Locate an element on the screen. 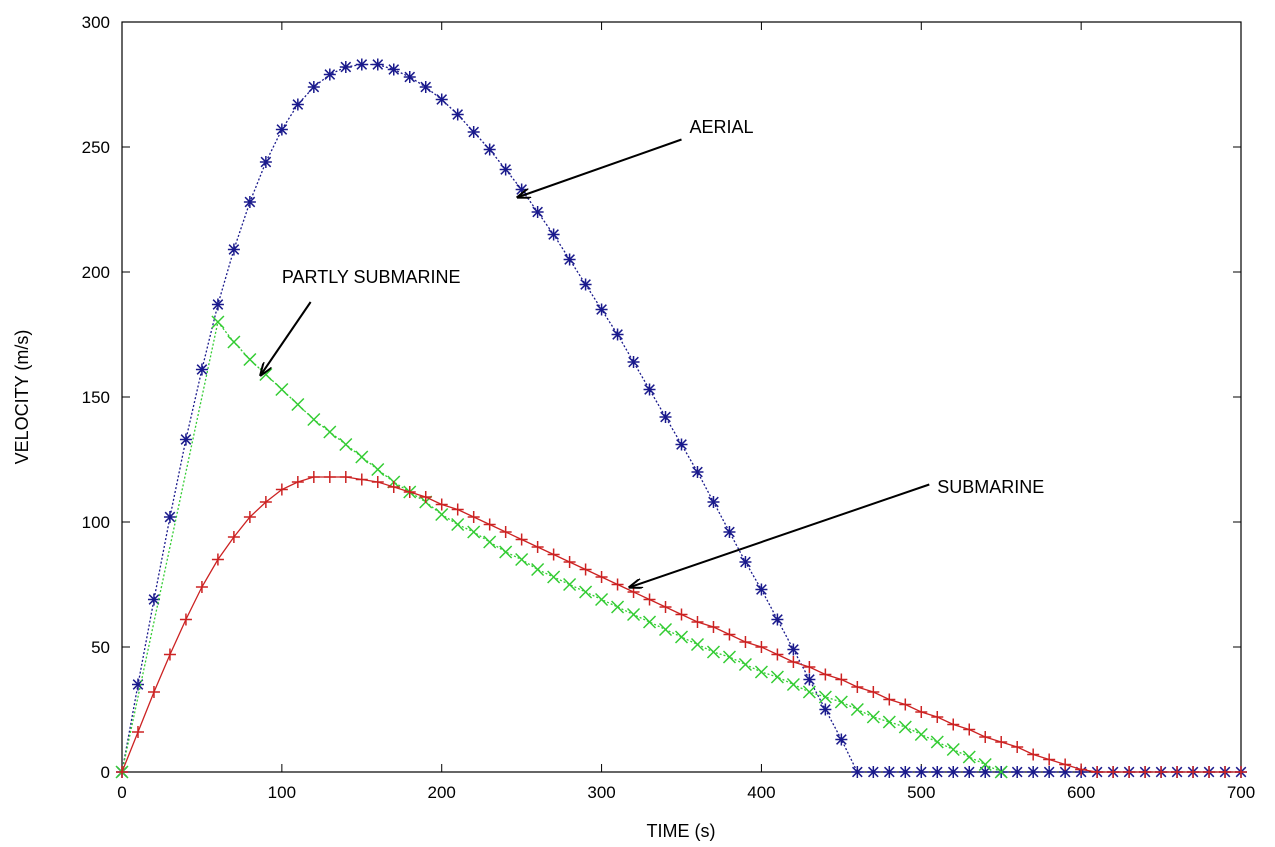 Image resolution: width=1275 pixels, height=847 pixels. x-tick-label: 600 is located at coordinates (1081, 792).